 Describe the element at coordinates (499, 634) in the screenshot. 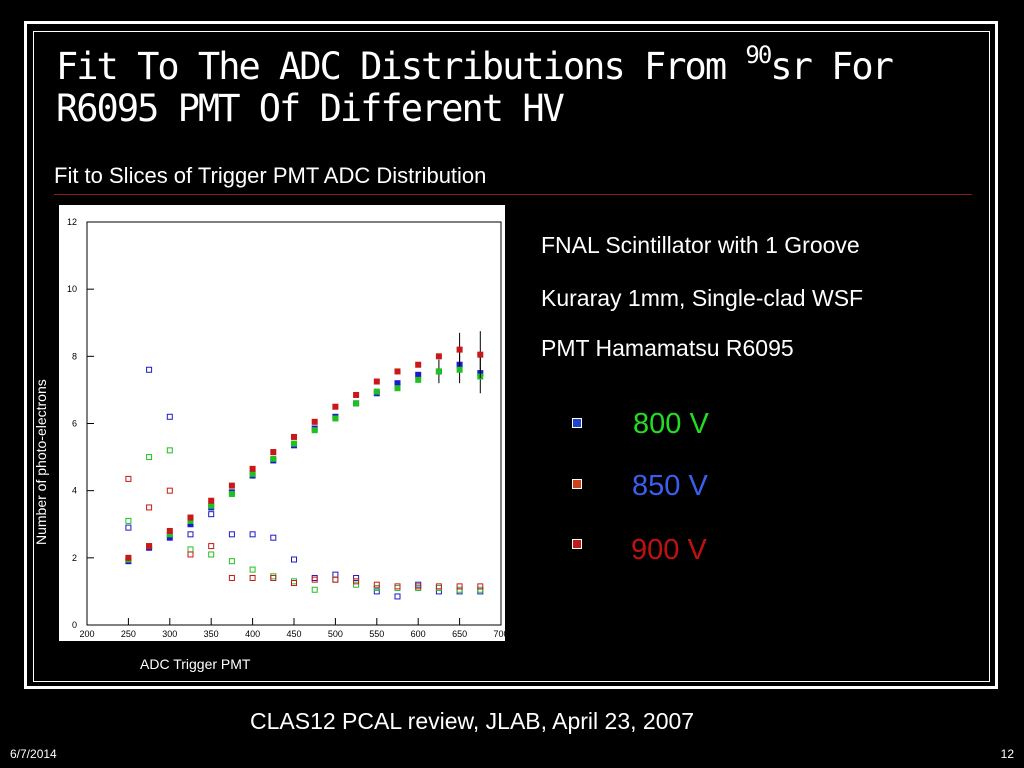

I see `x-tick-label: 700` at that location.